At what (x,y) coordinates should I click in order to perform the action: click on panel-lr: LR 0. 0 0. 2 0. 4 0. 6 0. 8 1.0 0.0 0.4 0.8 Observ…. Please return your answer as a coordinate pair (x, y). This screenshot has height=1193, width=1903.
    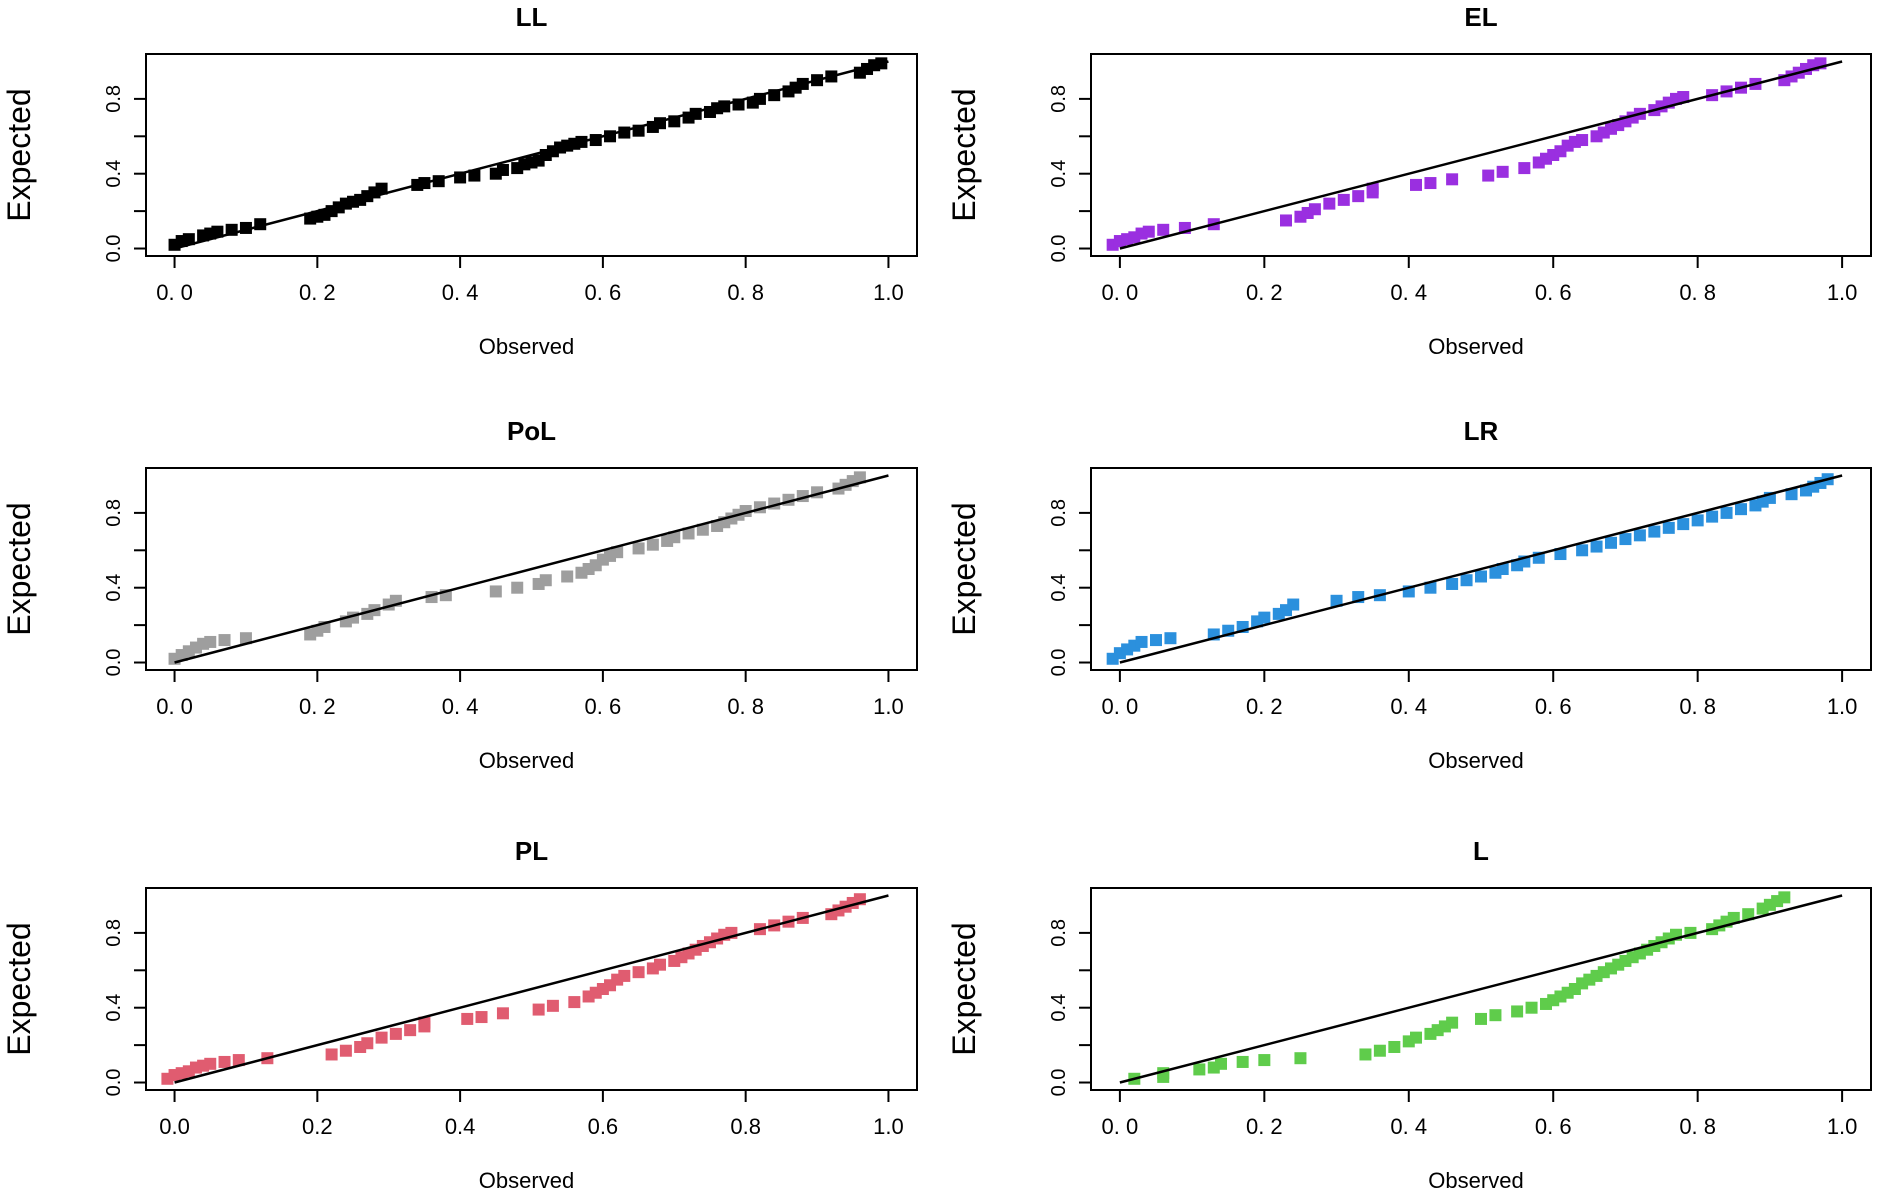
    Looking at the image, I should click on (1409, 594).